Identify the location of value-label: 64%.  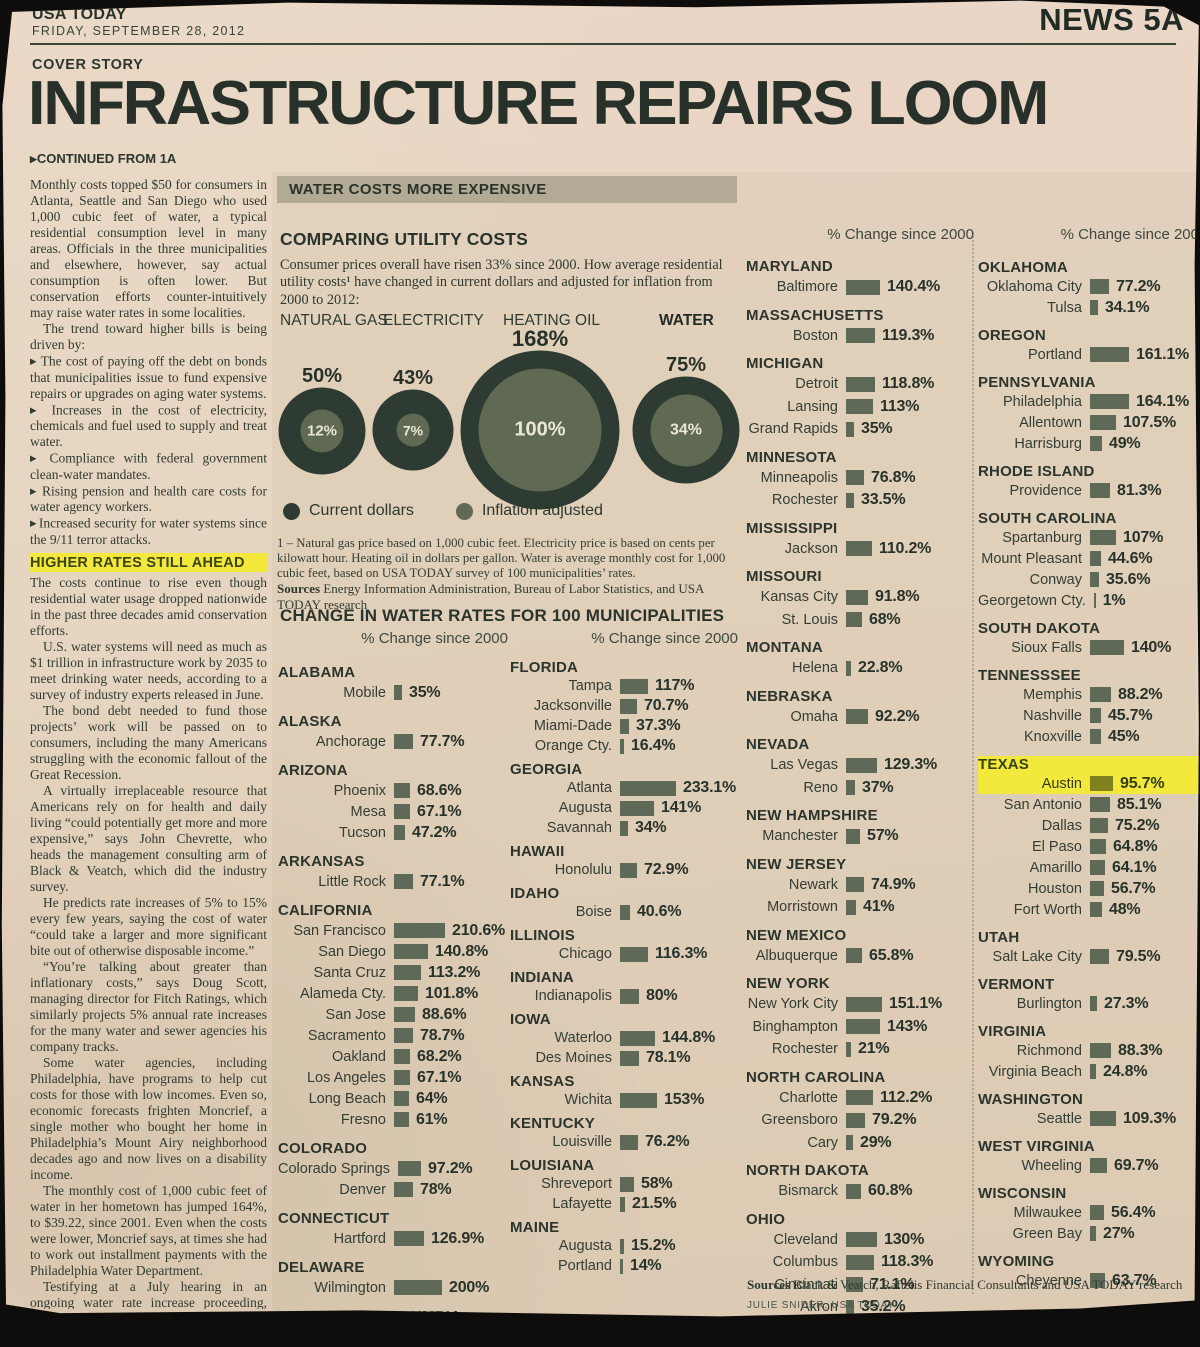
(432, 1098).